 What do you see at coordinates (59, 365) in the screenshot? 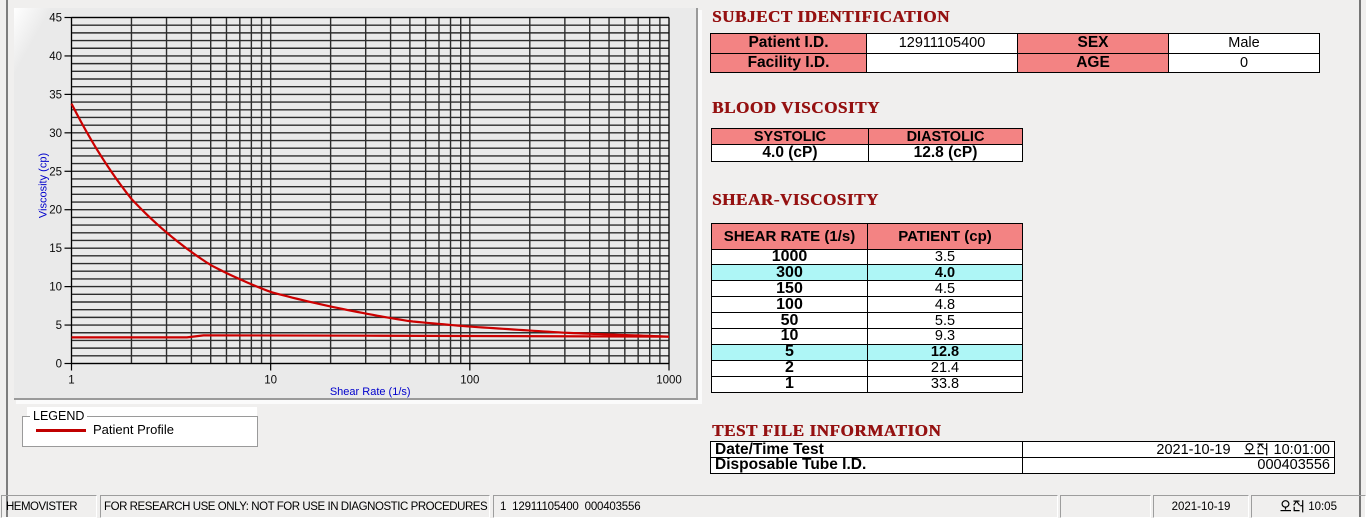
I see `svg-text: 0` at bounding box center [59, 365].